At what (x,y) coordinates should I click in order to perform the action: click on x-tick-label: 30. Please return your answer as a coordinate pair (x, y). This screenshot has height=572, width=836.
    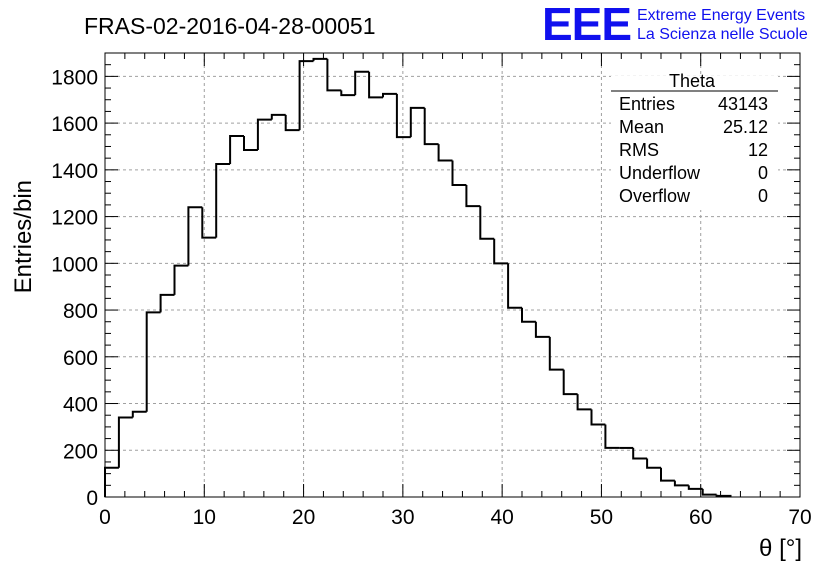
    Looking at the image, I should click on (402, 517).